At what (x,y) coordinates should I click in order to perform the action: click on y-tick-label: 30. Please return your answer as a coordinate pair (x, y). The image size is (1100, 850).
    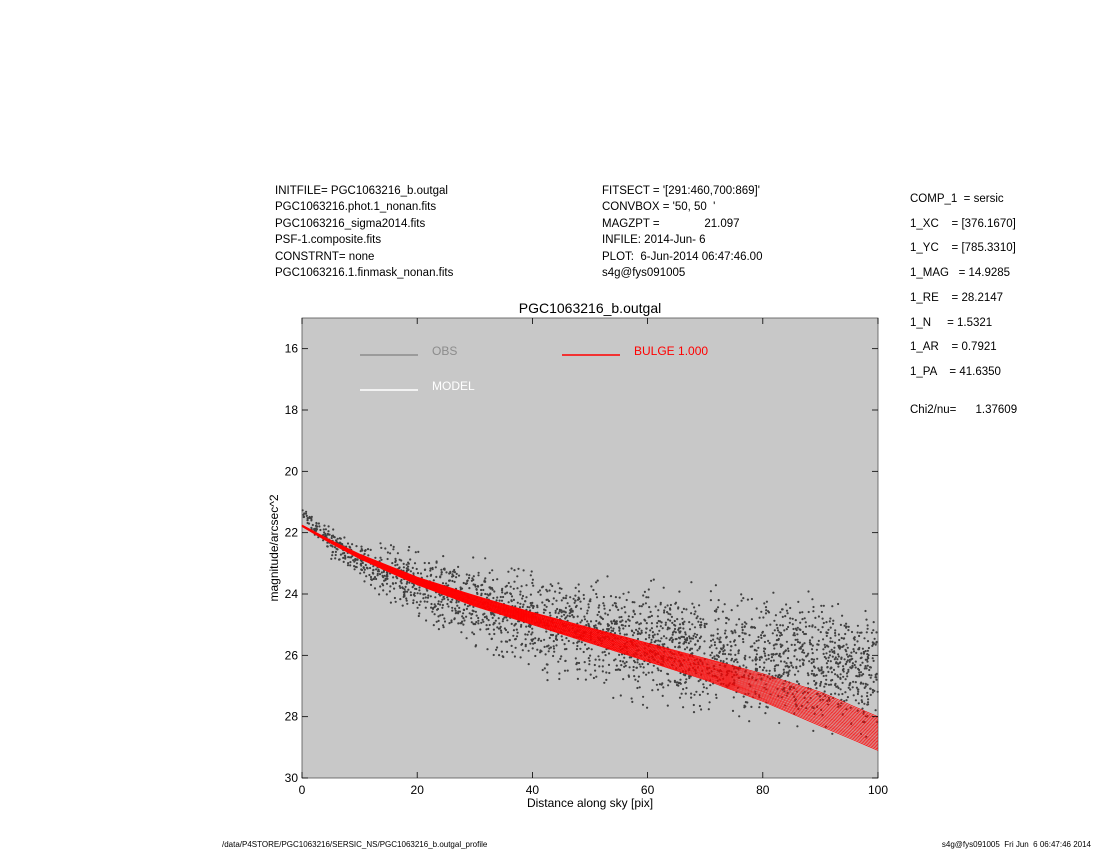
    Looking at the image, I should click on (292, 778).